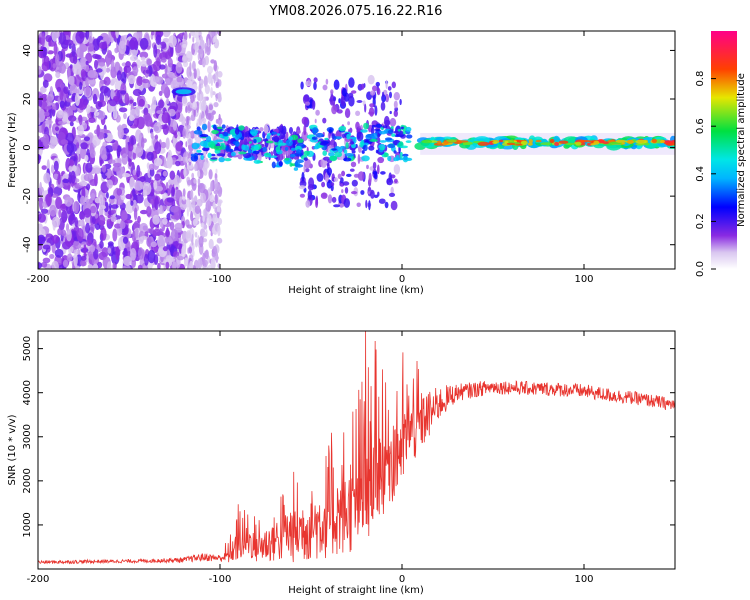 This screenshot has width=750, height=600. What do you see at coordinates (705, 174) in the screenshot?
I see `colorbar-ticks: 0.0 0.2 0.4 0.6 0.8` at bounding box center [705, 174].